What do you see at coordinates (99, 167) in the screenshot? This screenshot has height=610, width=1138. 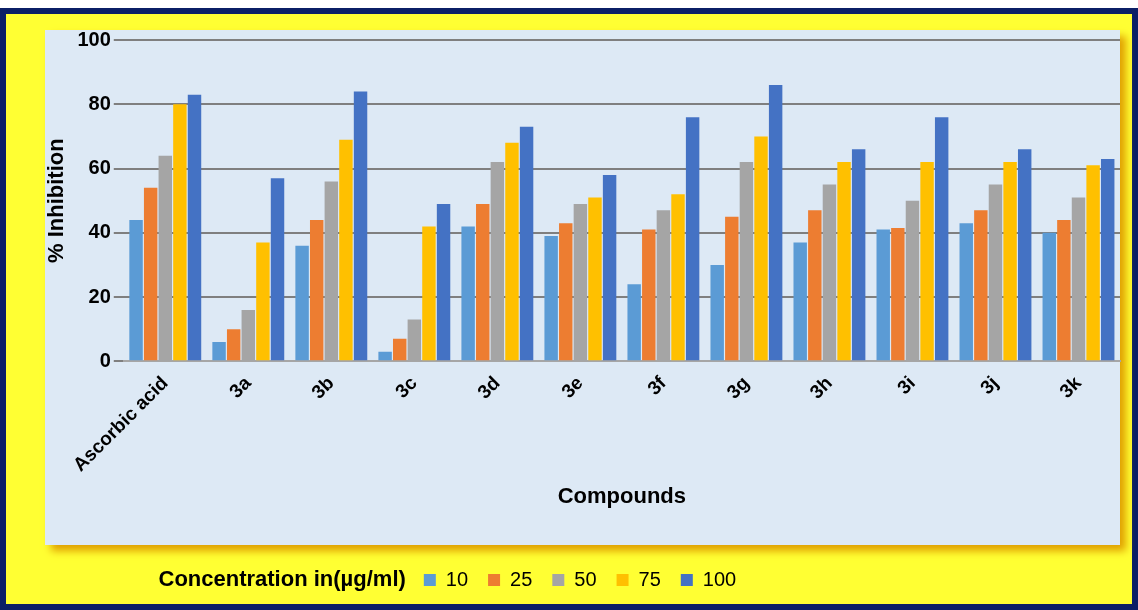 I see `y-tick-label: 60` at bounding box center [99, 167].